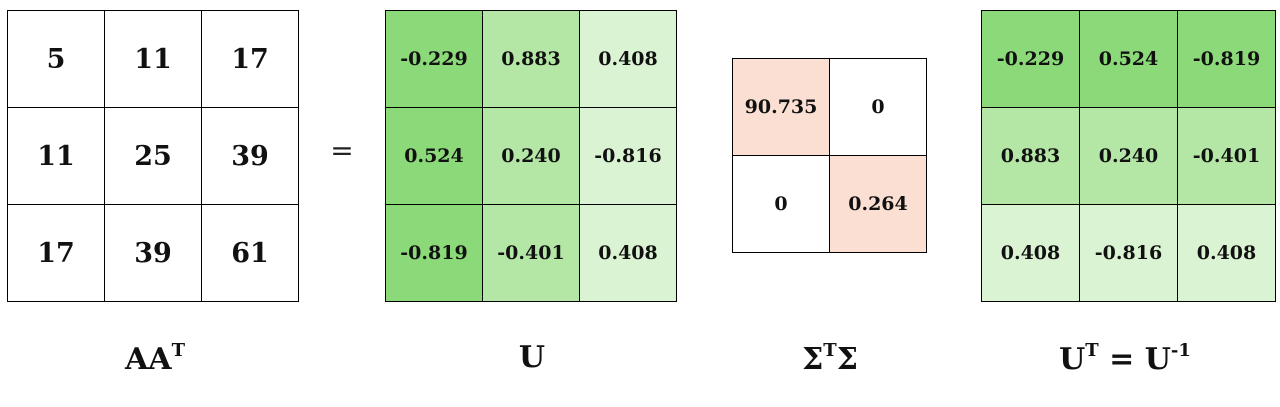  I want to click on matrix-sigma-cell: 90.735, so click(781, 107).